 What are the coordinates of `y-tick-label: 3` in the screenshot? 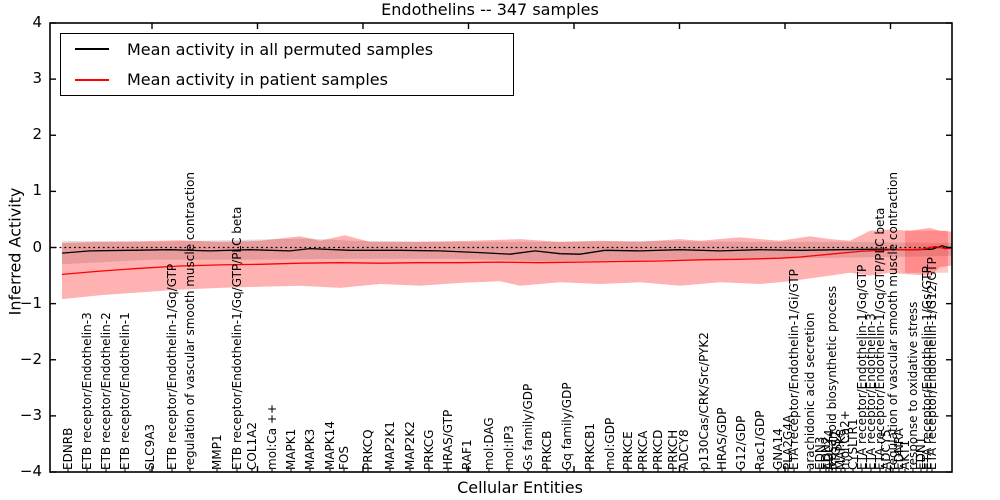 It's located at (37, 78).